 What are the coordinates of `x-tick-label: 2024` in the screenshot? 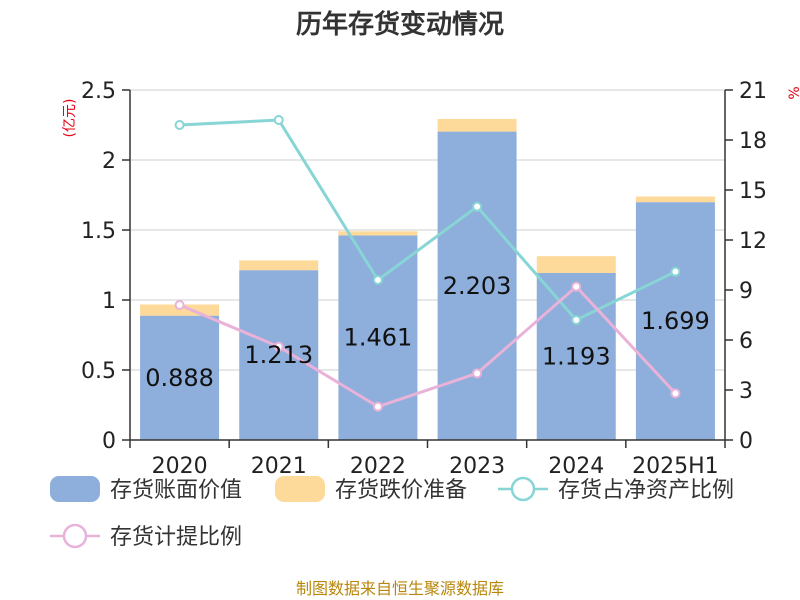 It's located at (576, 466).